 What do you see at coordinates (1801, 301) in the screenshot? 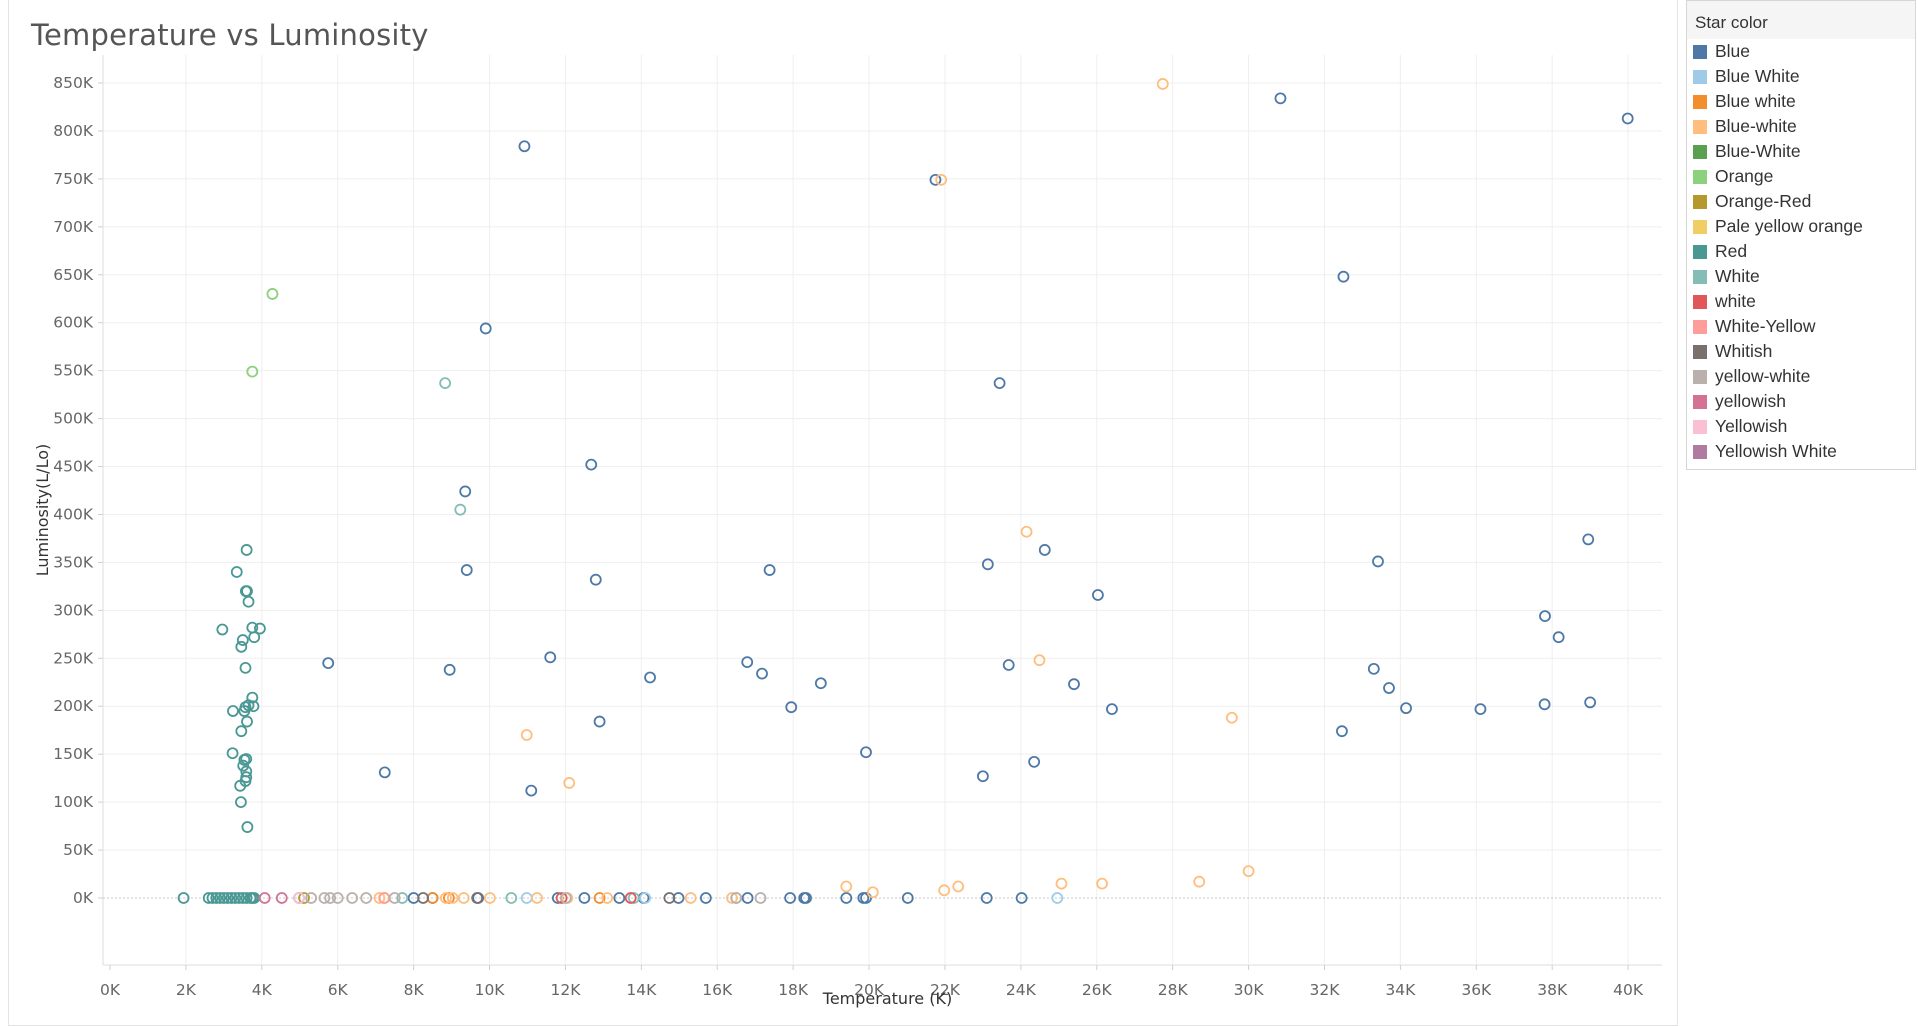
I see `legend-item: white` at bounding box center [1801, 301].